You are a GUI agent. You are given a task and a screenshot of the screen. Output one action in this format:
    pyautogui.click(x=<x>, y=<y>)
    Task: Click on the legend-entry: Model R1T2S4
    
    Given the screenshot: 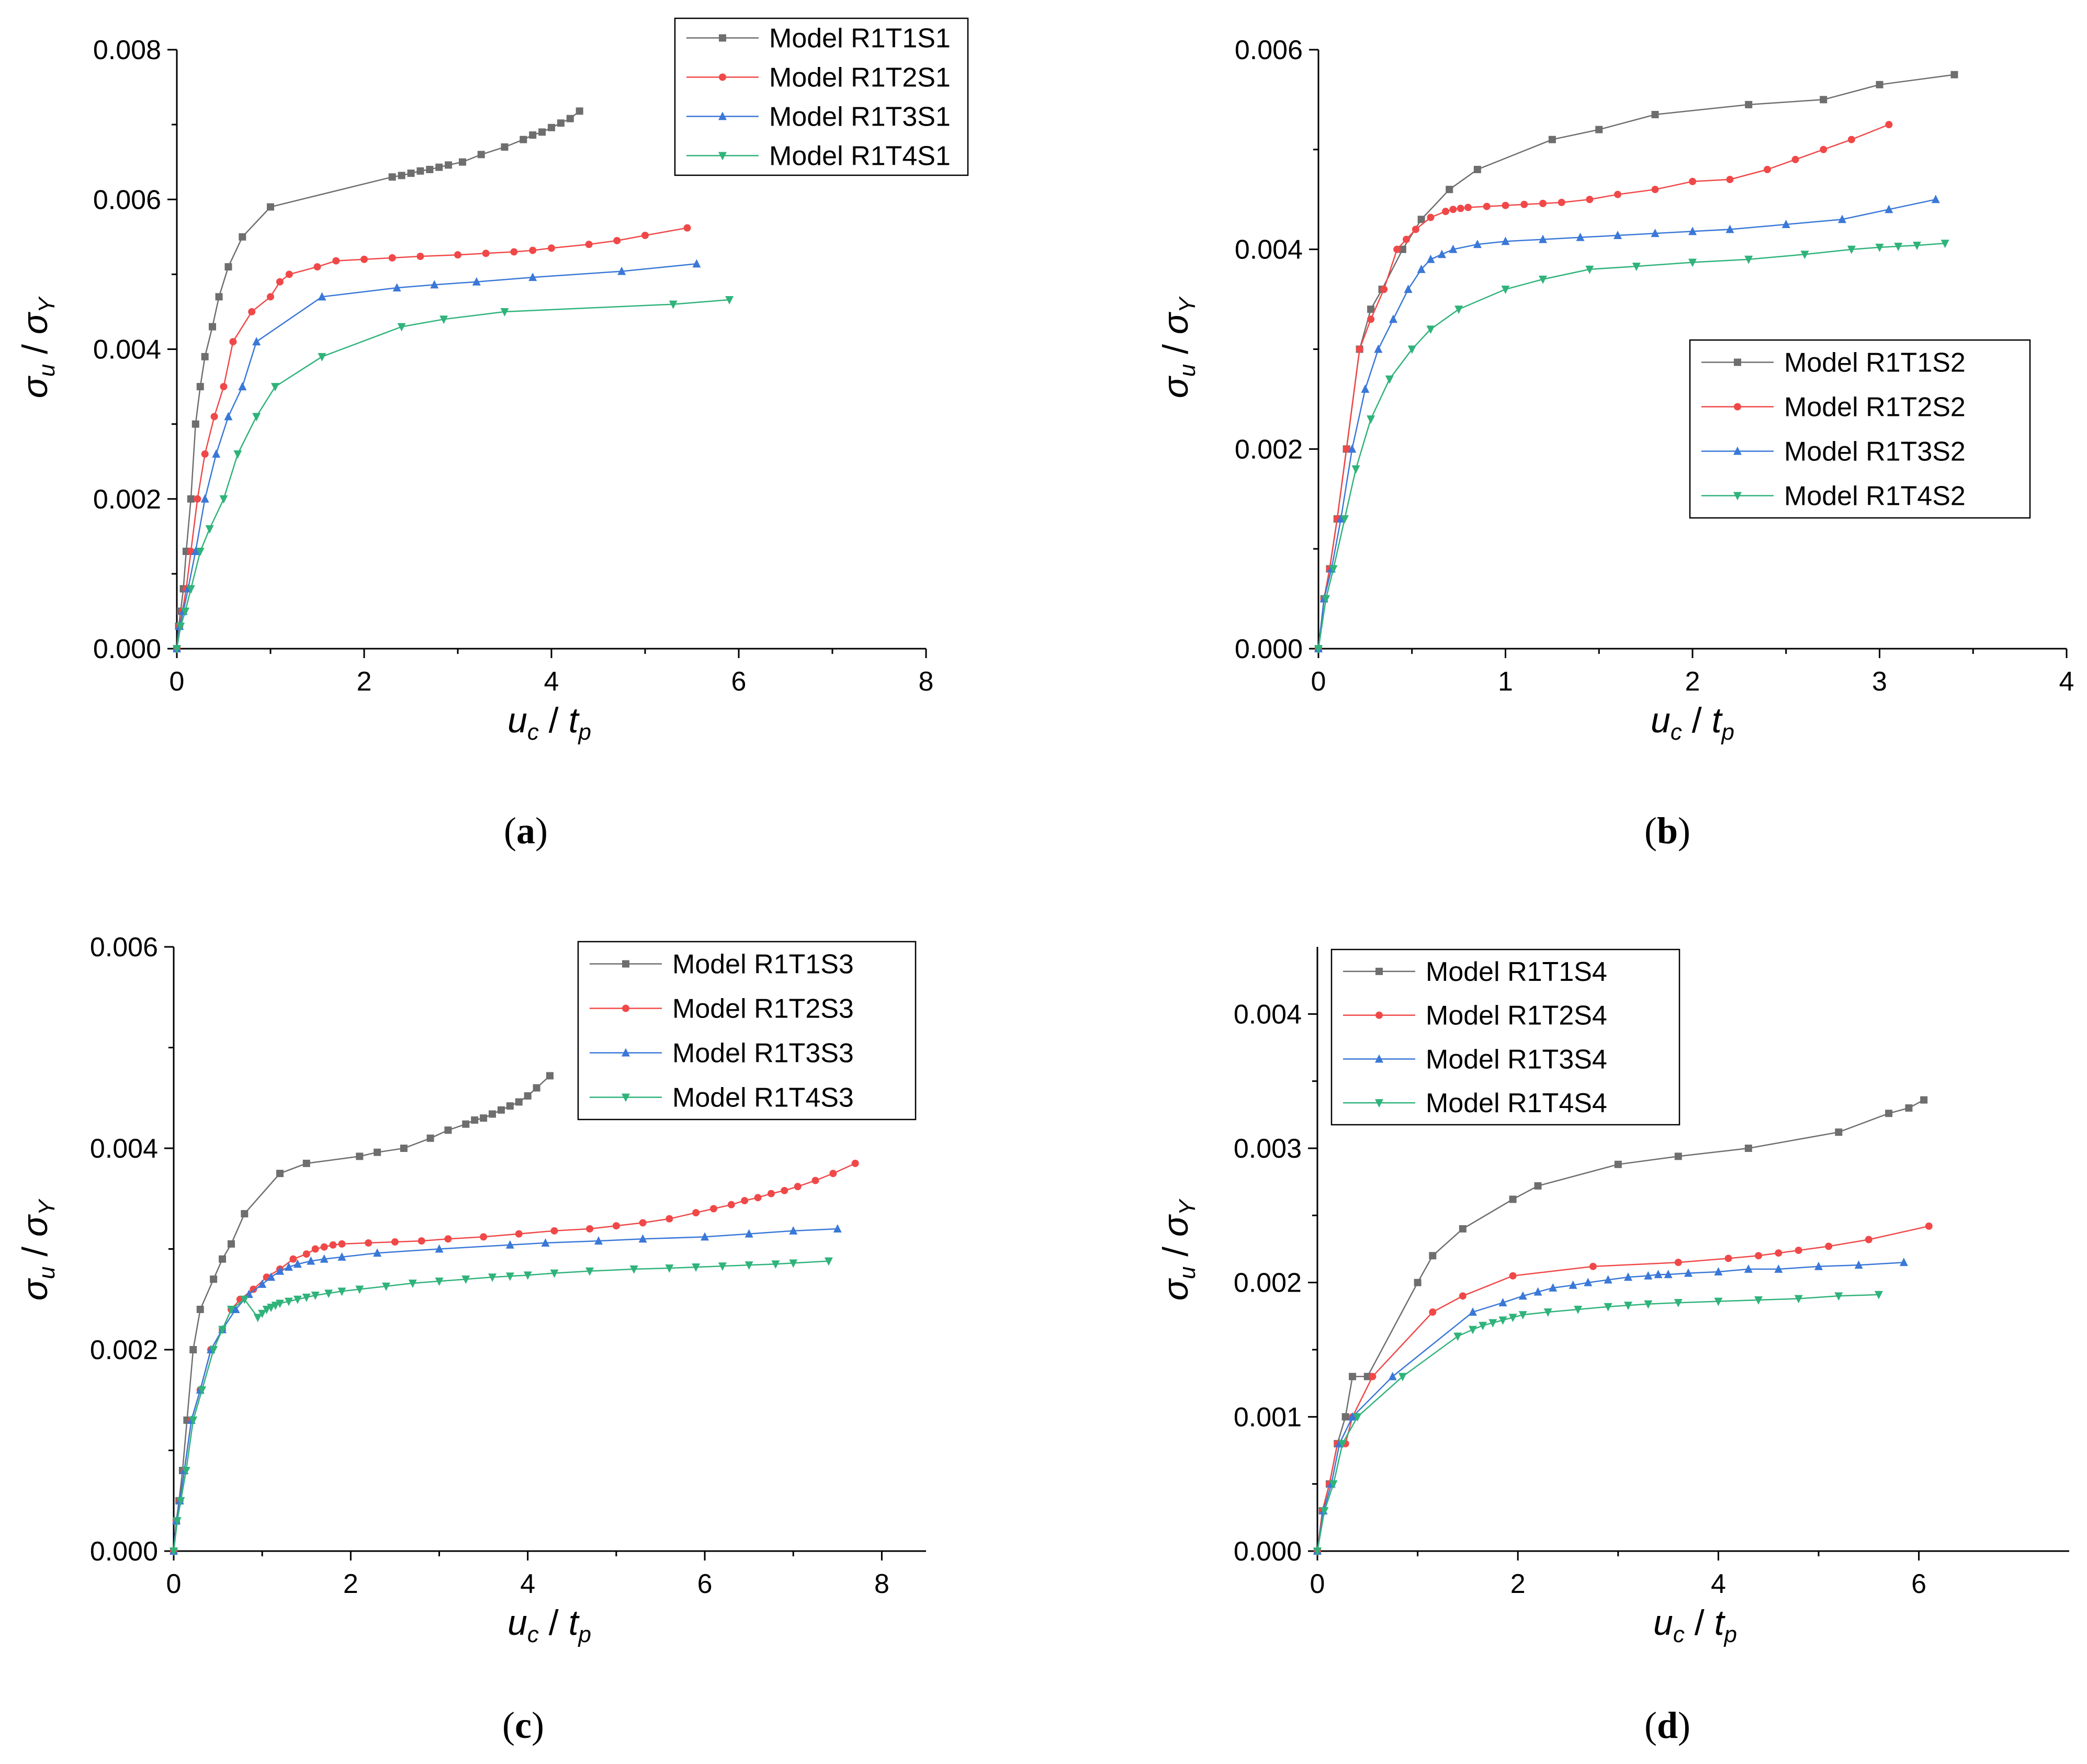 What is the action you would take?
    pyautogui.click(x=1516, y=1016)
    